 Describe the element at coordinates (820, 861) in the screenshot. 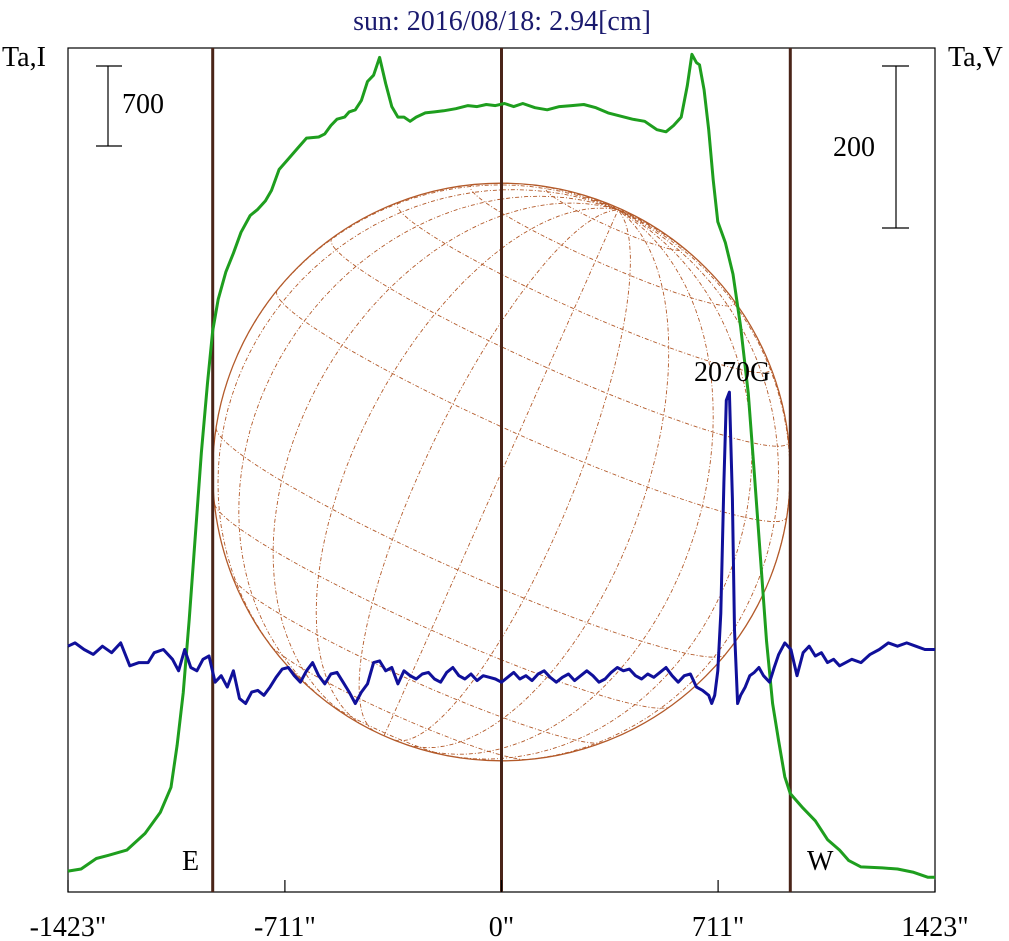

I see `limb-label-west: W` at that location.